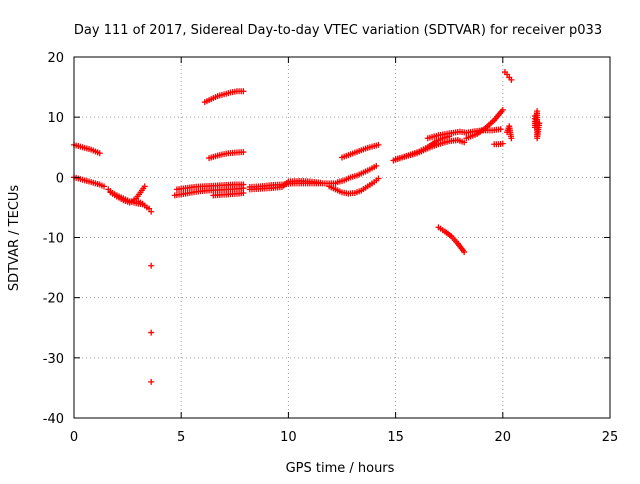 This screenshot has width=640, height=484. I want to click on y-tick-label: 10, so click(55, 118).